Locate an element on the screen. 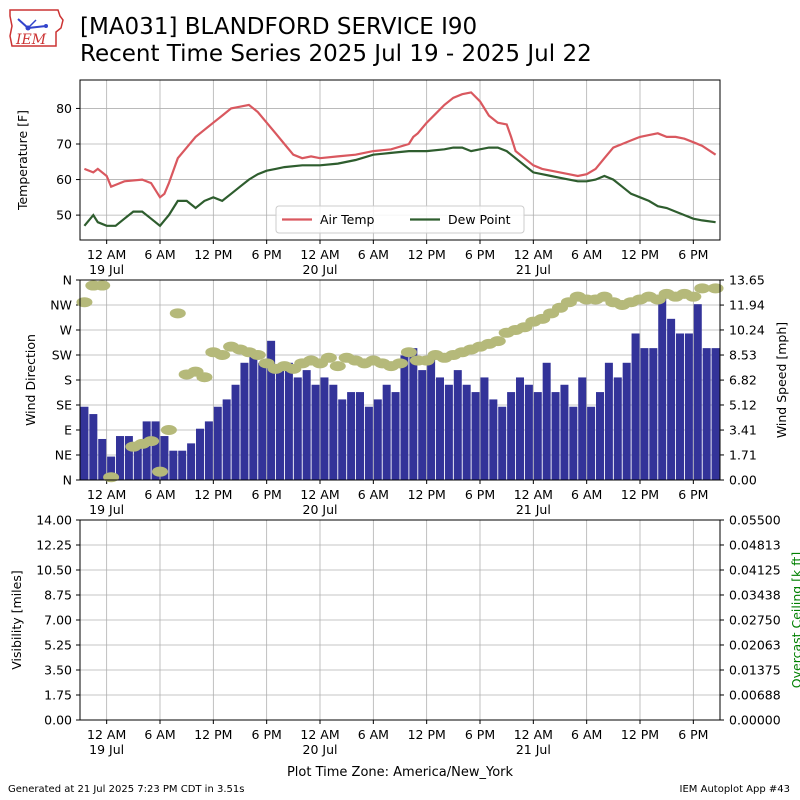 The width and height of the screenshot is (800, 800). visibility-tick-label: 0.00 is located at coordinates (58, 720).